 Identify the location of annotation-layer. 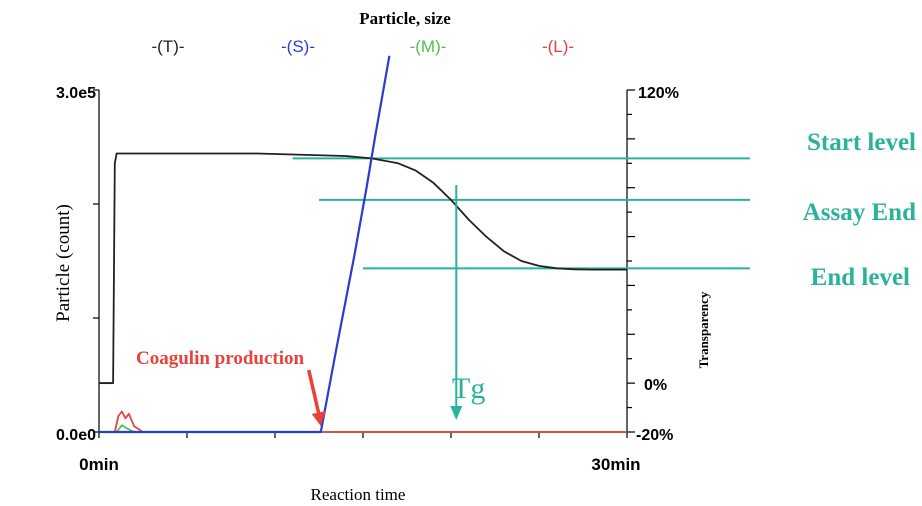
(385, 305).